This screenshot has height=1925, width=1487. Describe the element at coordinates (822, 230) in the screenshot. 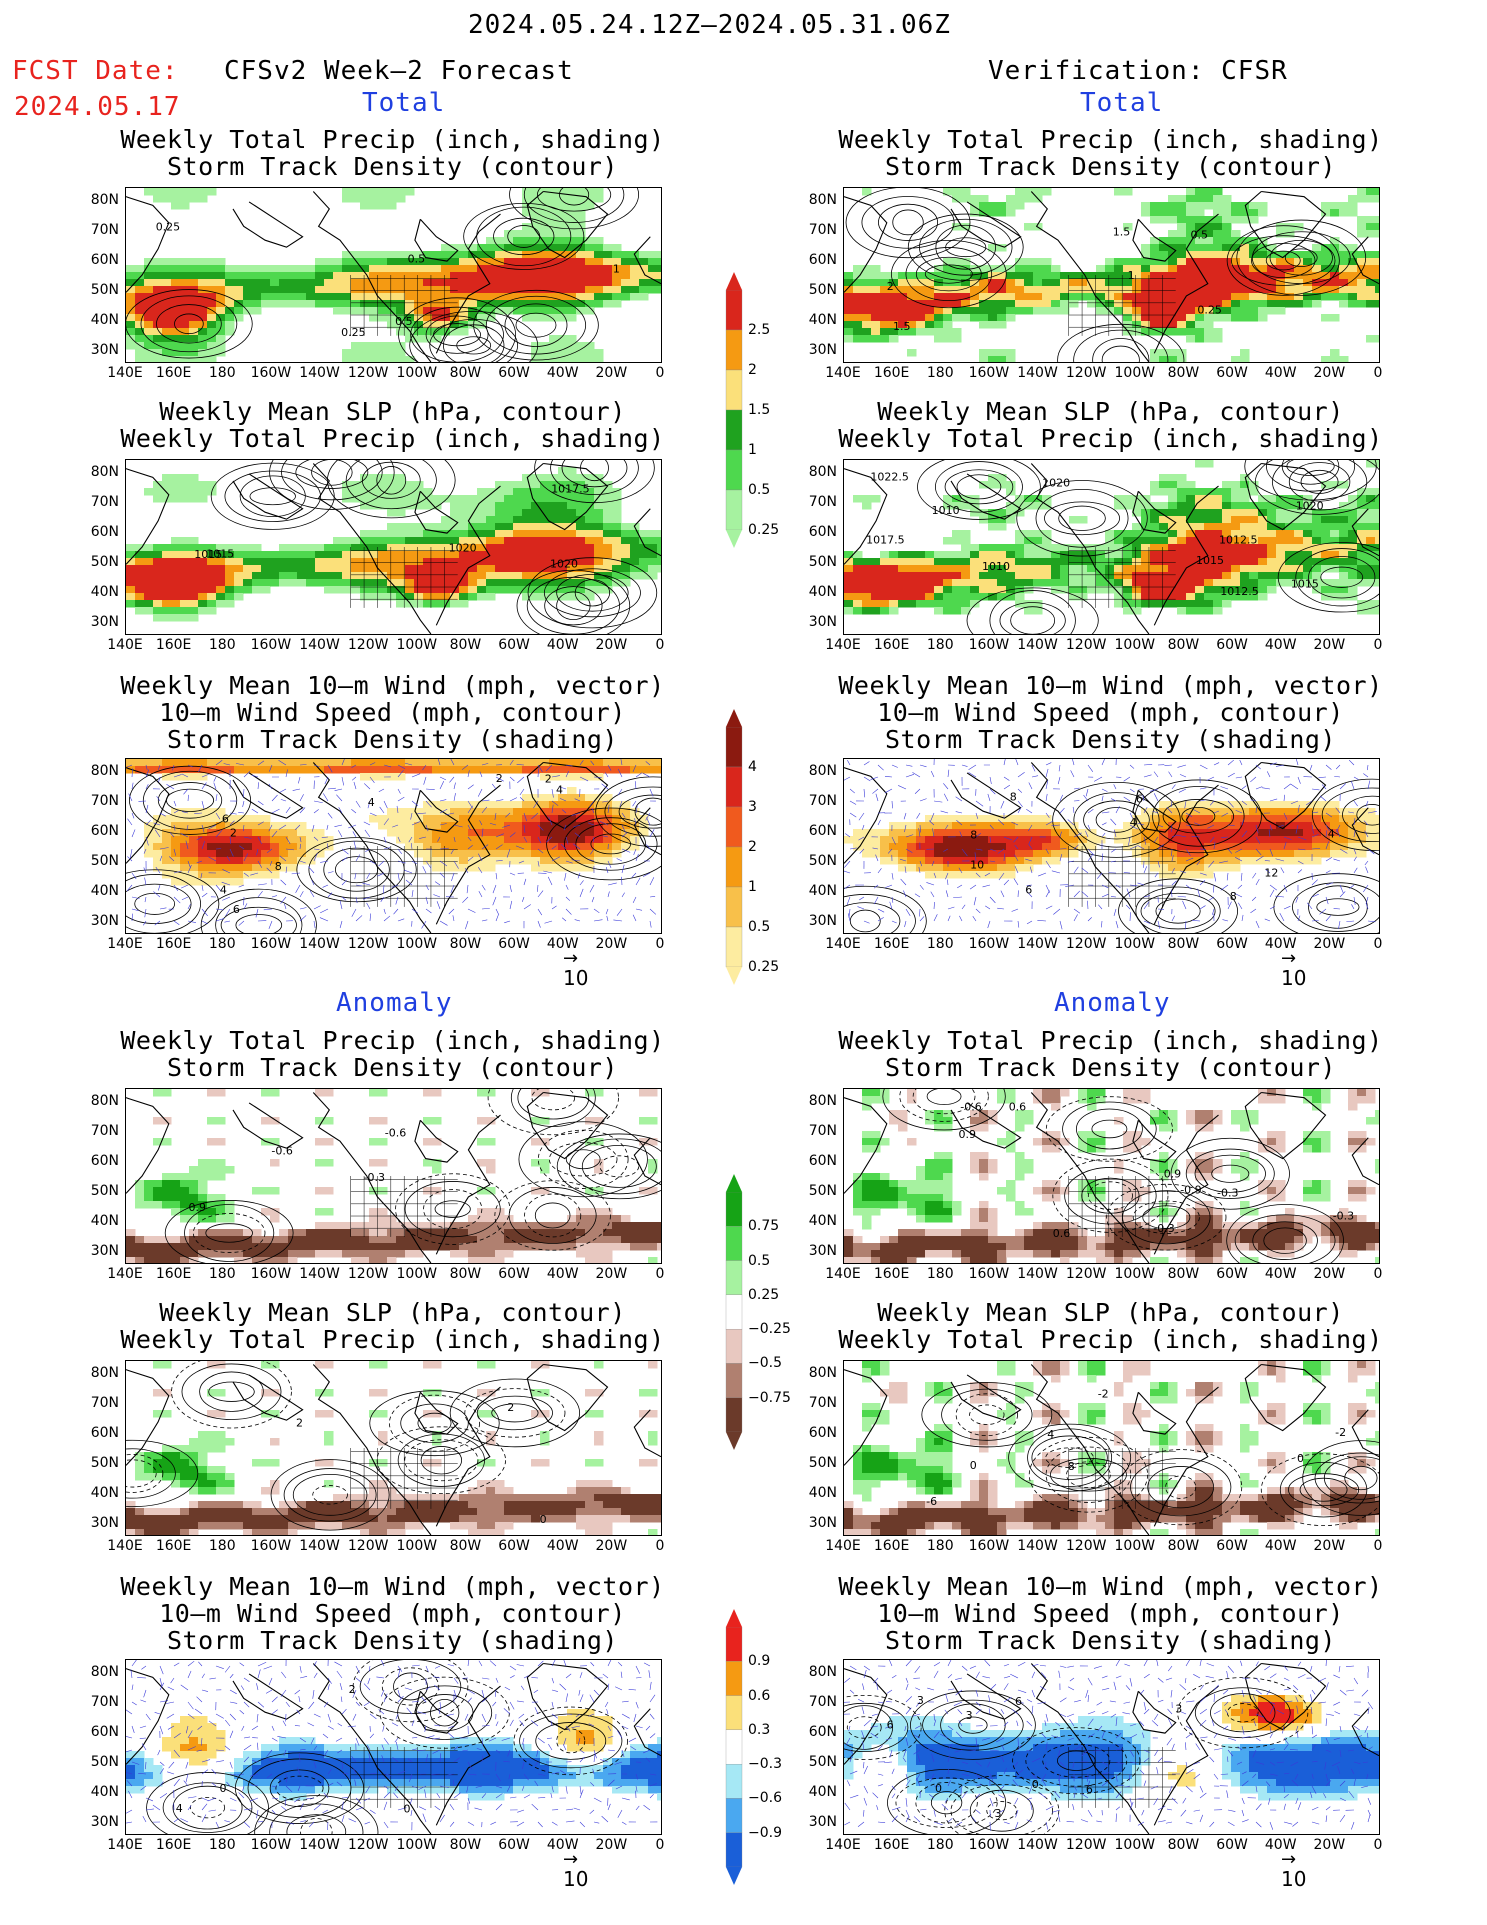

I see `lat-label: 70N` at that location.